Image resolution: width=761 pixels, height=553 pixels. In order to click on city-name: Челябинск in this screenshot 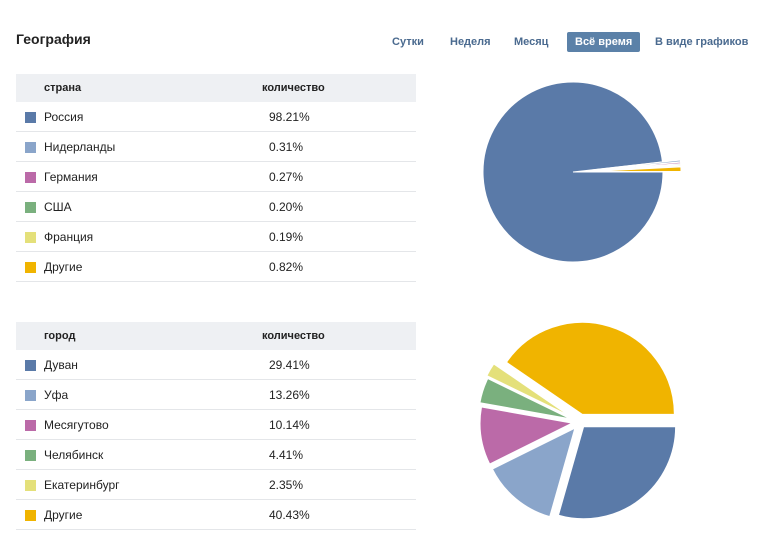, I will do `click(74, 455)`.